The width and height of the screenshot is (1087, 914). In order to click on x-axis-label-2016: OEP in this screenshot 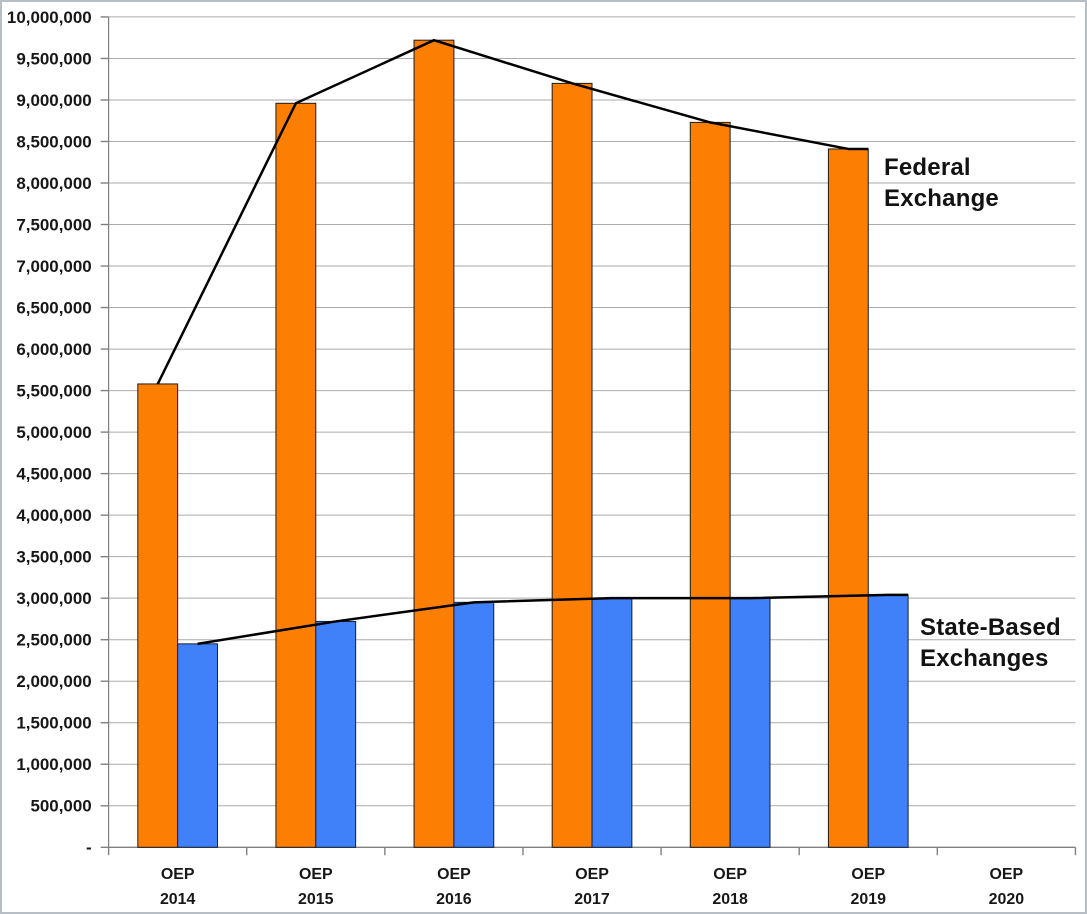, I will do `click(454, 874)`.